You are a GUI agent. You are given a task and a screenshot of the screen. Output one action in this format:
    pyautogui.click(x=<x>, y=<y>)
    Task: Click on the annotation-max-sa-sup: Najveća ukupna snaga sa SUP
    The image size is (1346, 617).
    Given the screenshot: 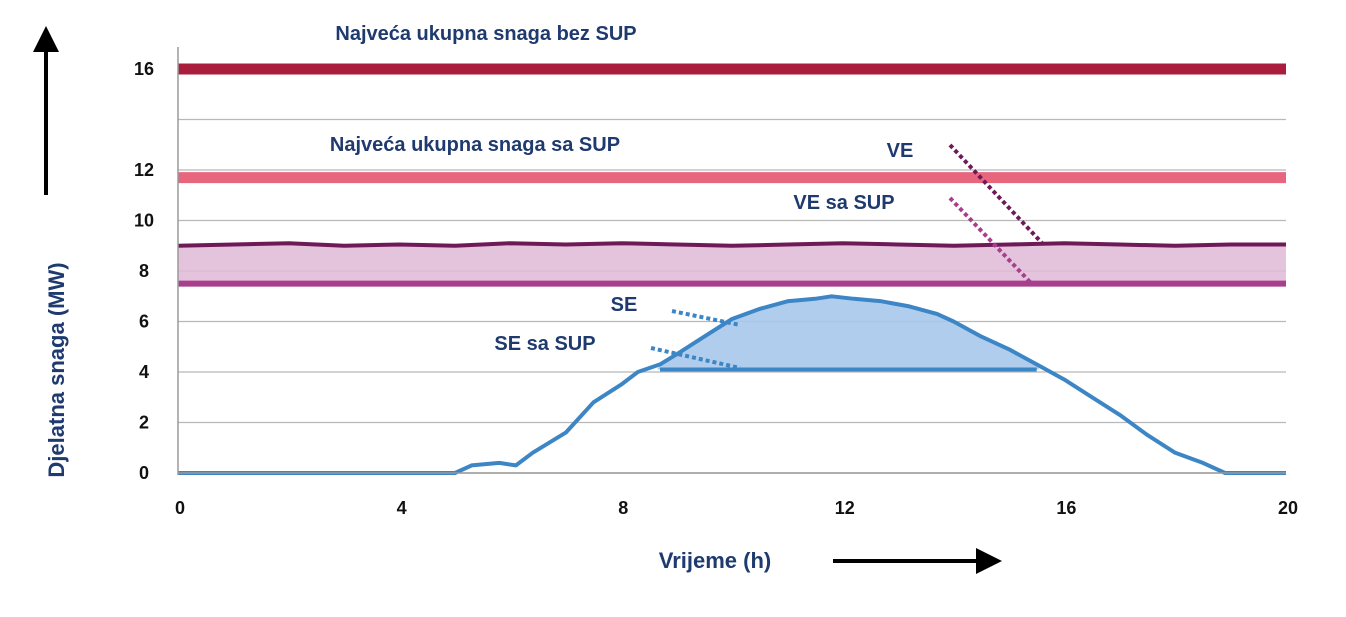 What is the action you would take?
    pyautogui.click(x=475, y=145)
    